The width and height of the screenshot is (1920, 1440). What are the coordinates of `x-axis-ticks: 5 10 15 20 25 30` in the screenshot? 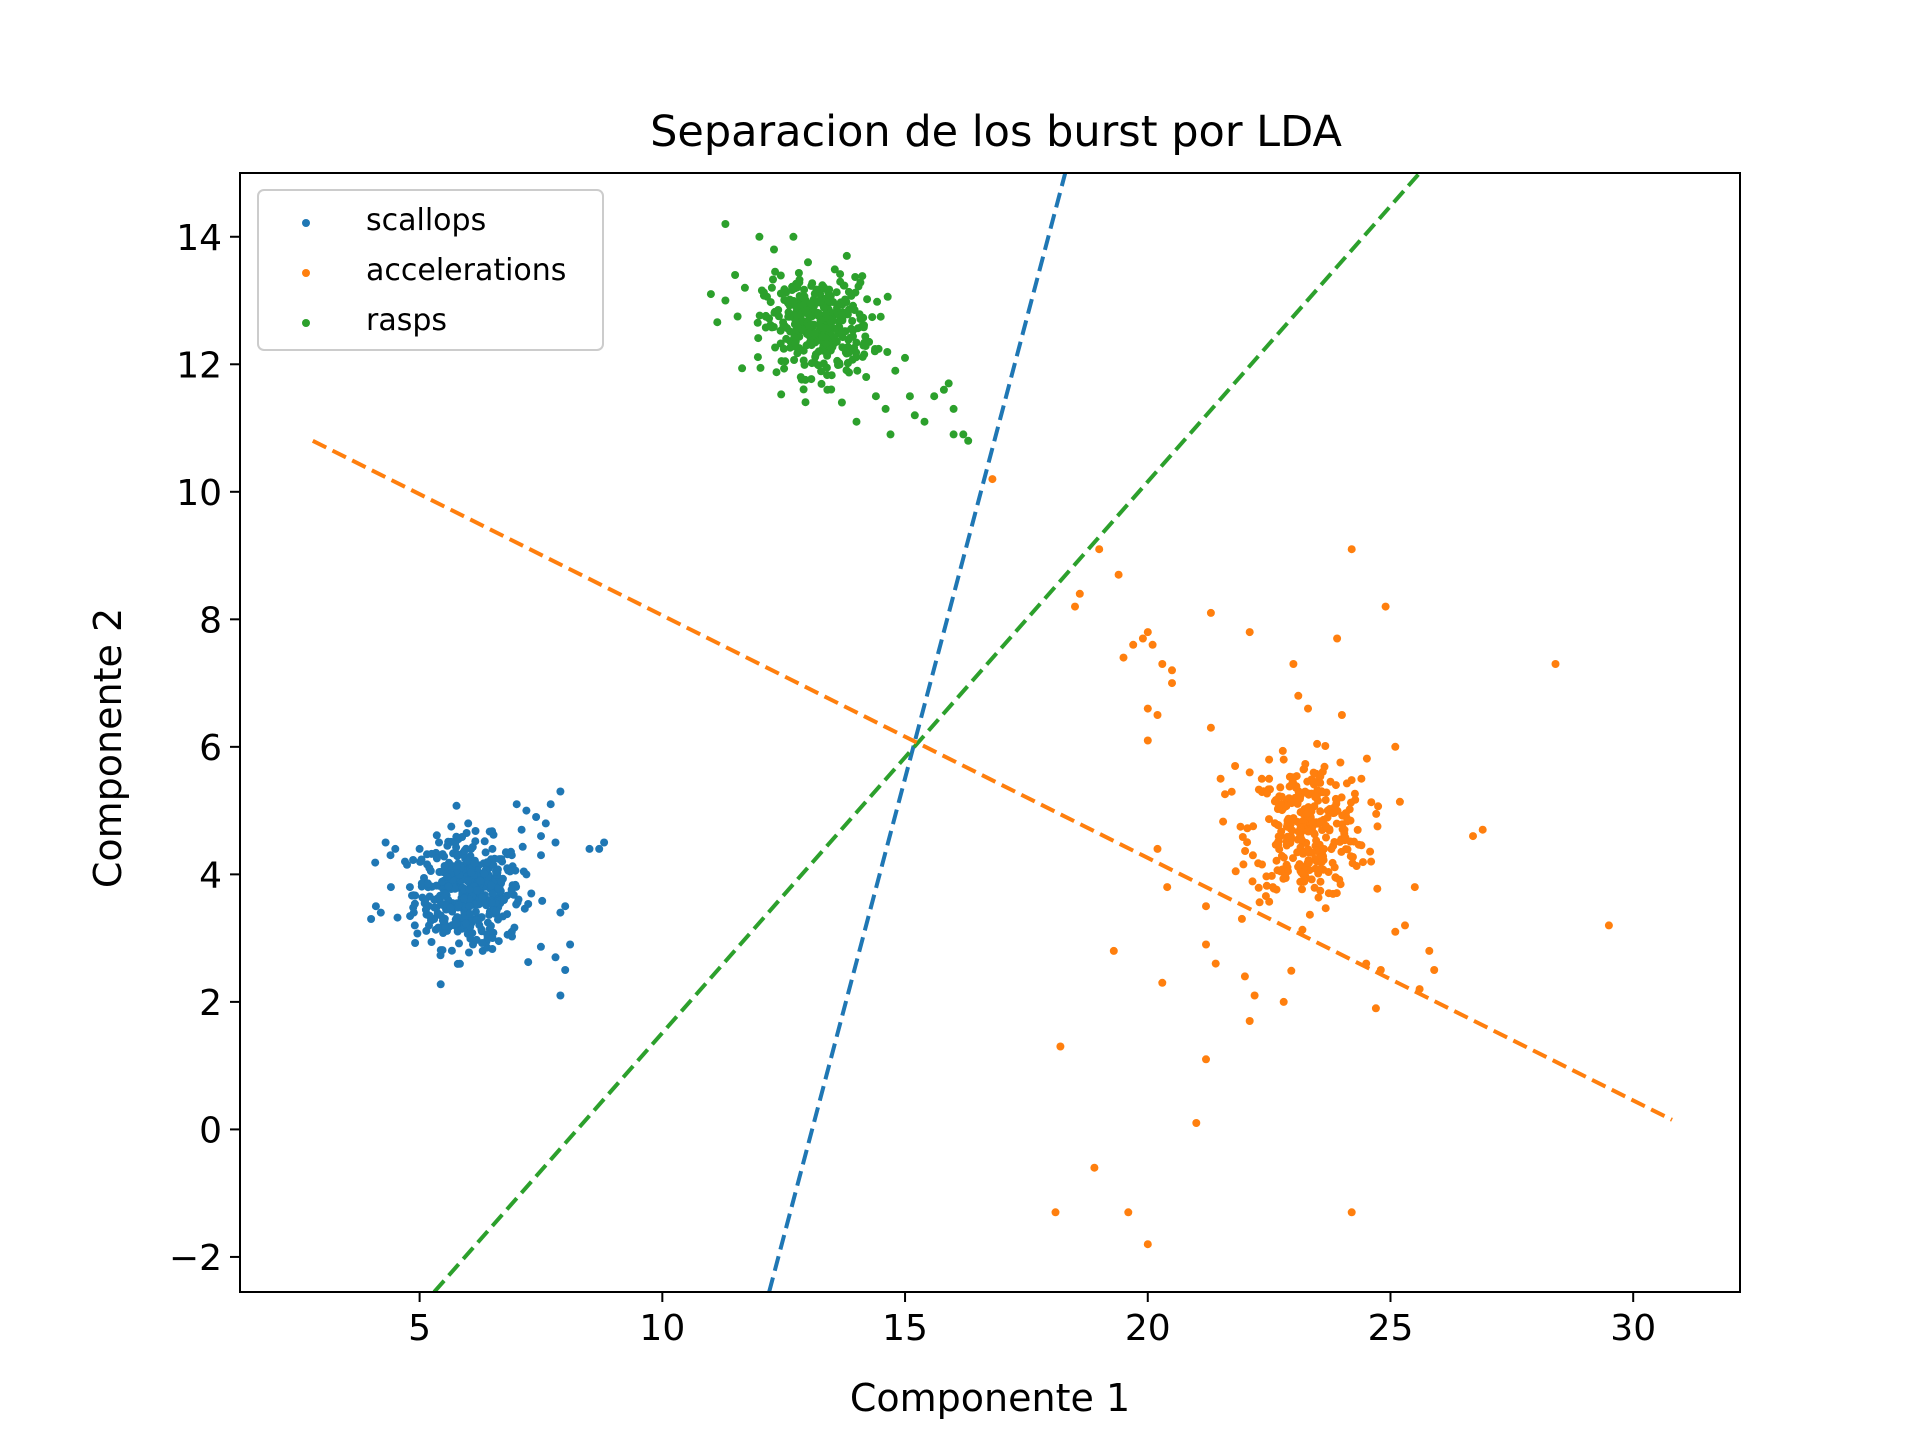 It's located at (1032, 1320).